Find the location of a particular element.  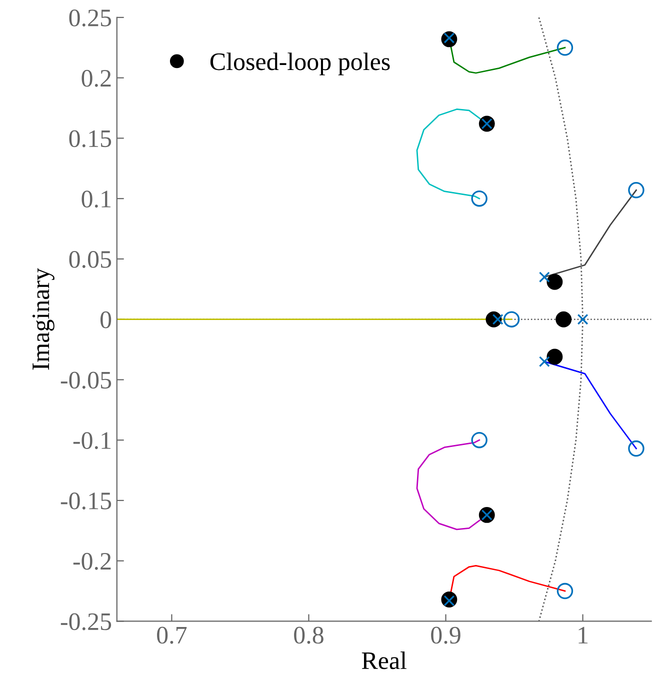

x-tick-label: 0.9 is located at coordinates (445, 635).